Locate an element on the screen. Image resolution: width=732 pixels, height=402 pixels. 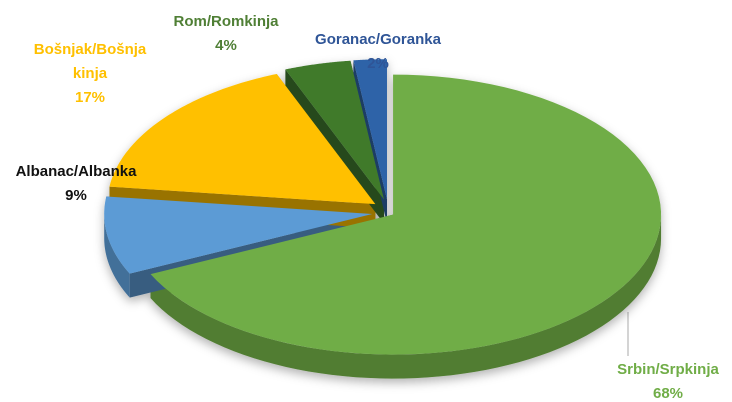
value-label: 68% is located at coordinates (668, 393).